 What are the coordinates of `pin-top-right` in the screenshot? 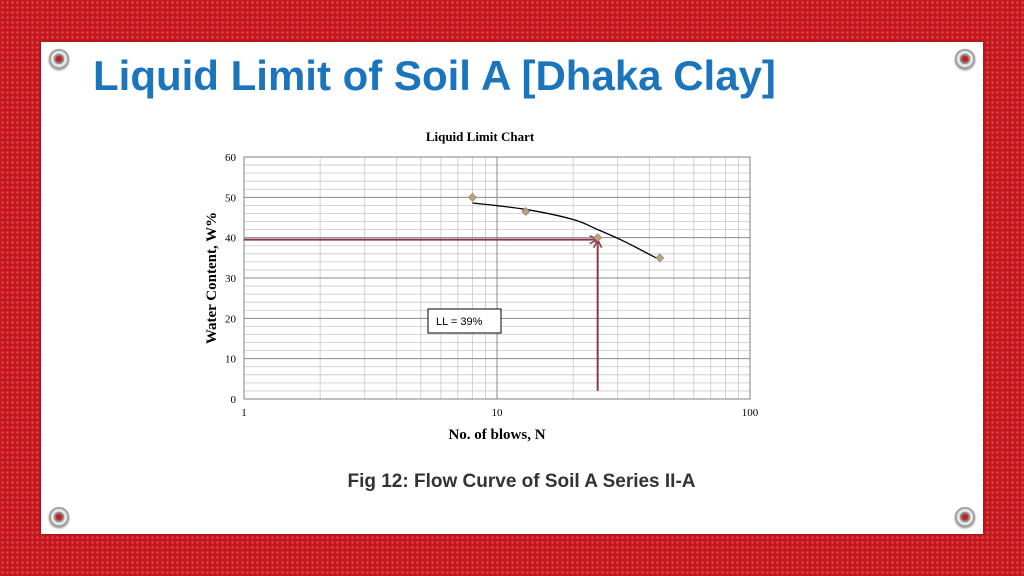 It's located at (965, 59).